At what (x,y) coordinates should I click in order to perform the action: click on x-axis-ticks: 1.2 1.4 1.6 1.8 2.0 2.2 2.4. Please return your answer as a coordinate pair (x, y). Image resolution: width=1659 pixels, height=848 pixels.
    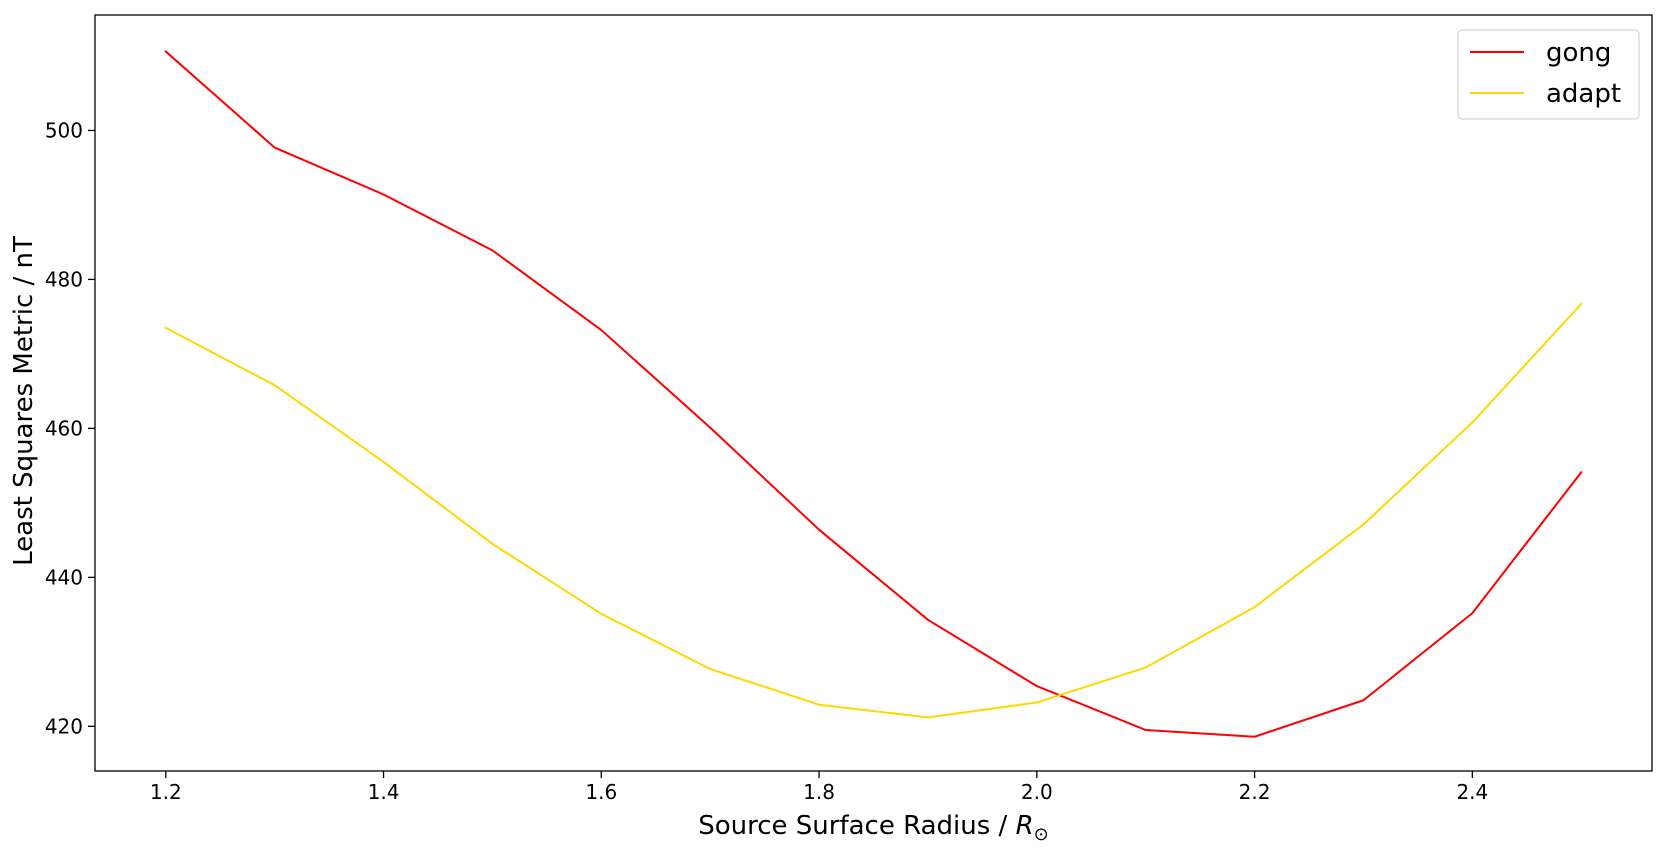
    Looking at the image, I should click on (819, 787).